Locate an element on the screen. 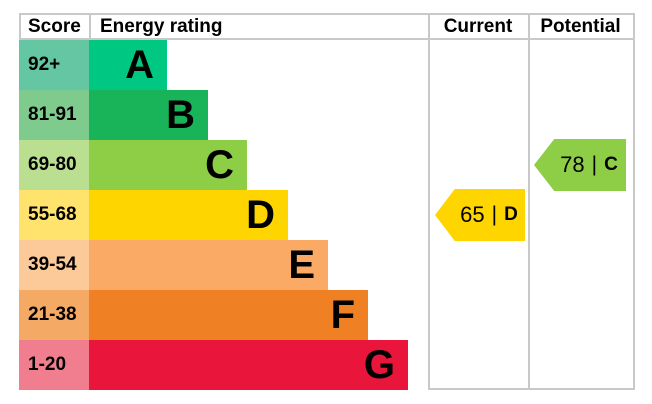  band-score-range-a: 92+ is located at coordinates (54, 65).